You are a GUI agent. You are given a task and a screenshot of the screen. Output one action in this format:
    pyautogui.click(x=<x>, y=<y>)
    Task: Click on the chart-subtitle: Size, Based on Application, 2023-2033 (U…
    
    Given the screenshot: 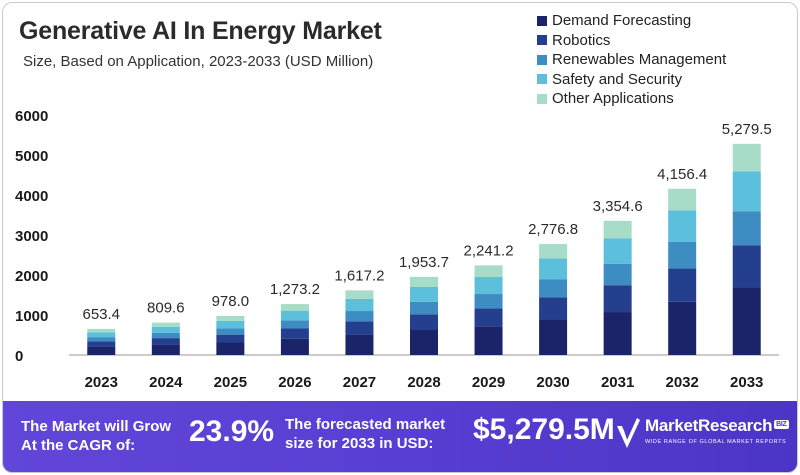 What is the action you would take?
    pyautogui.click(x=198, y=61)
    